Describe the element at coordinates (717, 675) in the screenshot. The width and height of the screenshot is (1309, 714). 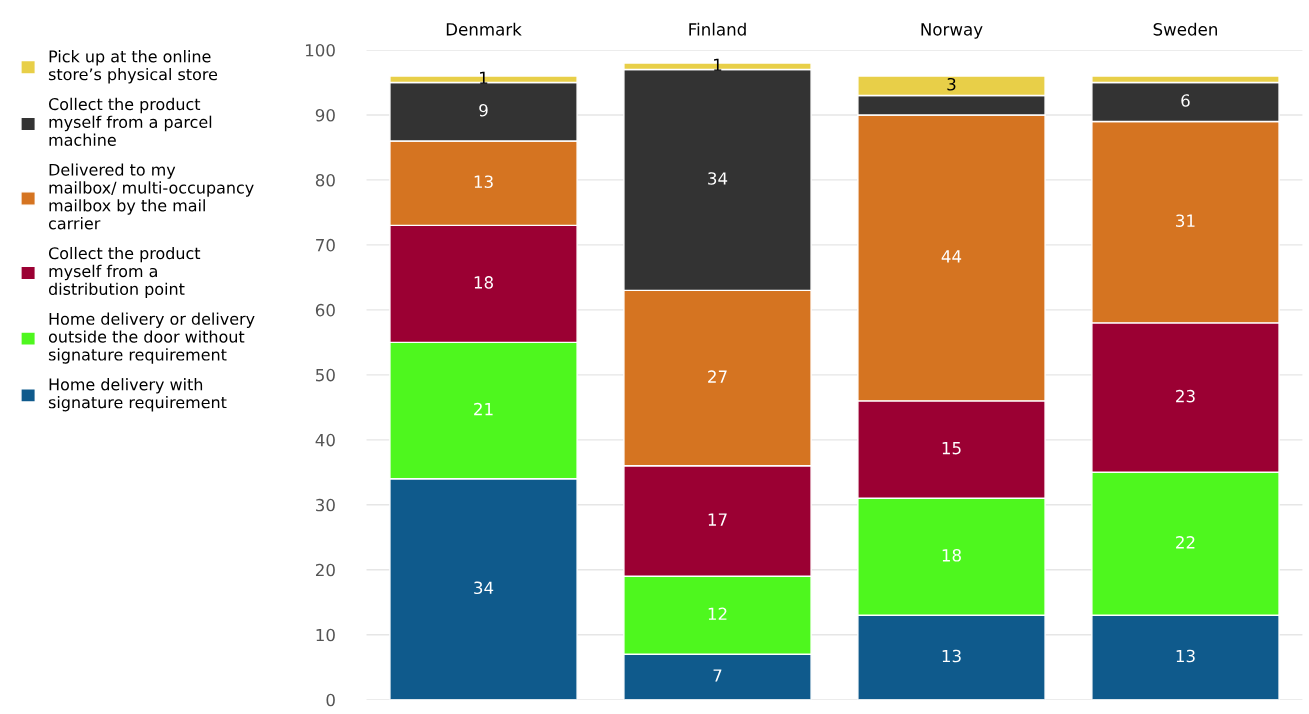
I see `data-label: 7` at that location.